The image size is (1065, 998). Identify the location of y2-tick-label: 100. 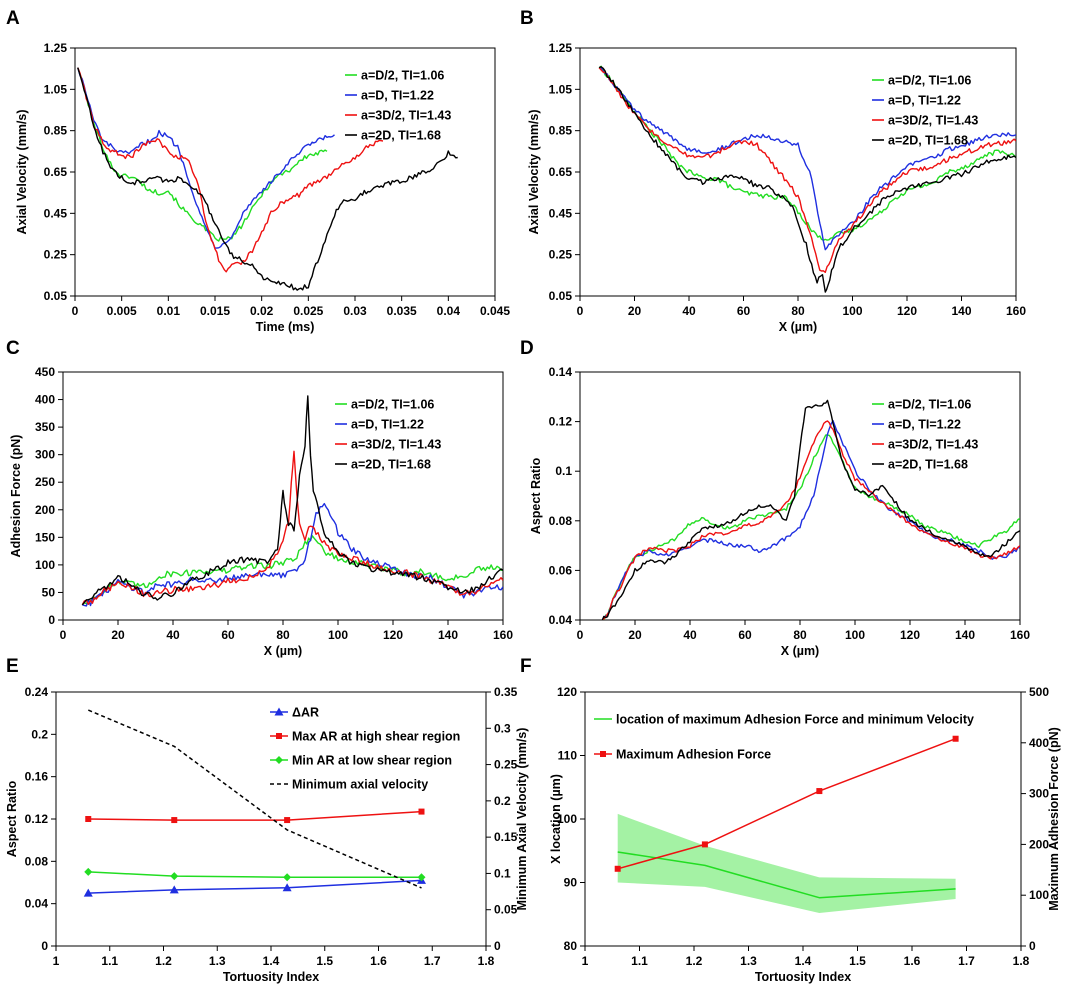
(1039, 895).